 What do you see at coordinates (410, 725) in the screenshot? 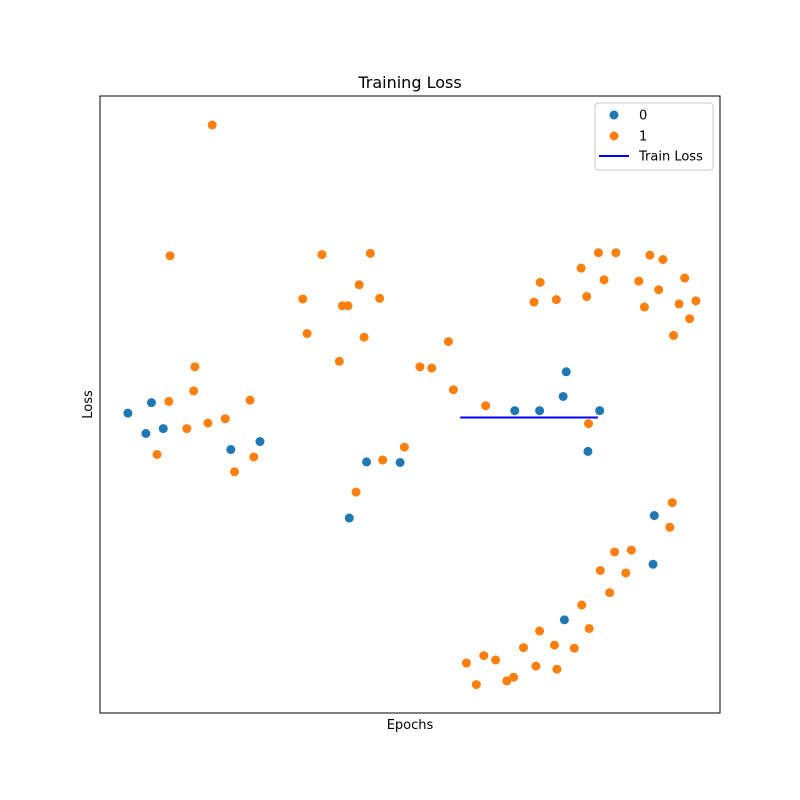
I see `x-axis-label: Epochs` at bounding box center [410, 725].